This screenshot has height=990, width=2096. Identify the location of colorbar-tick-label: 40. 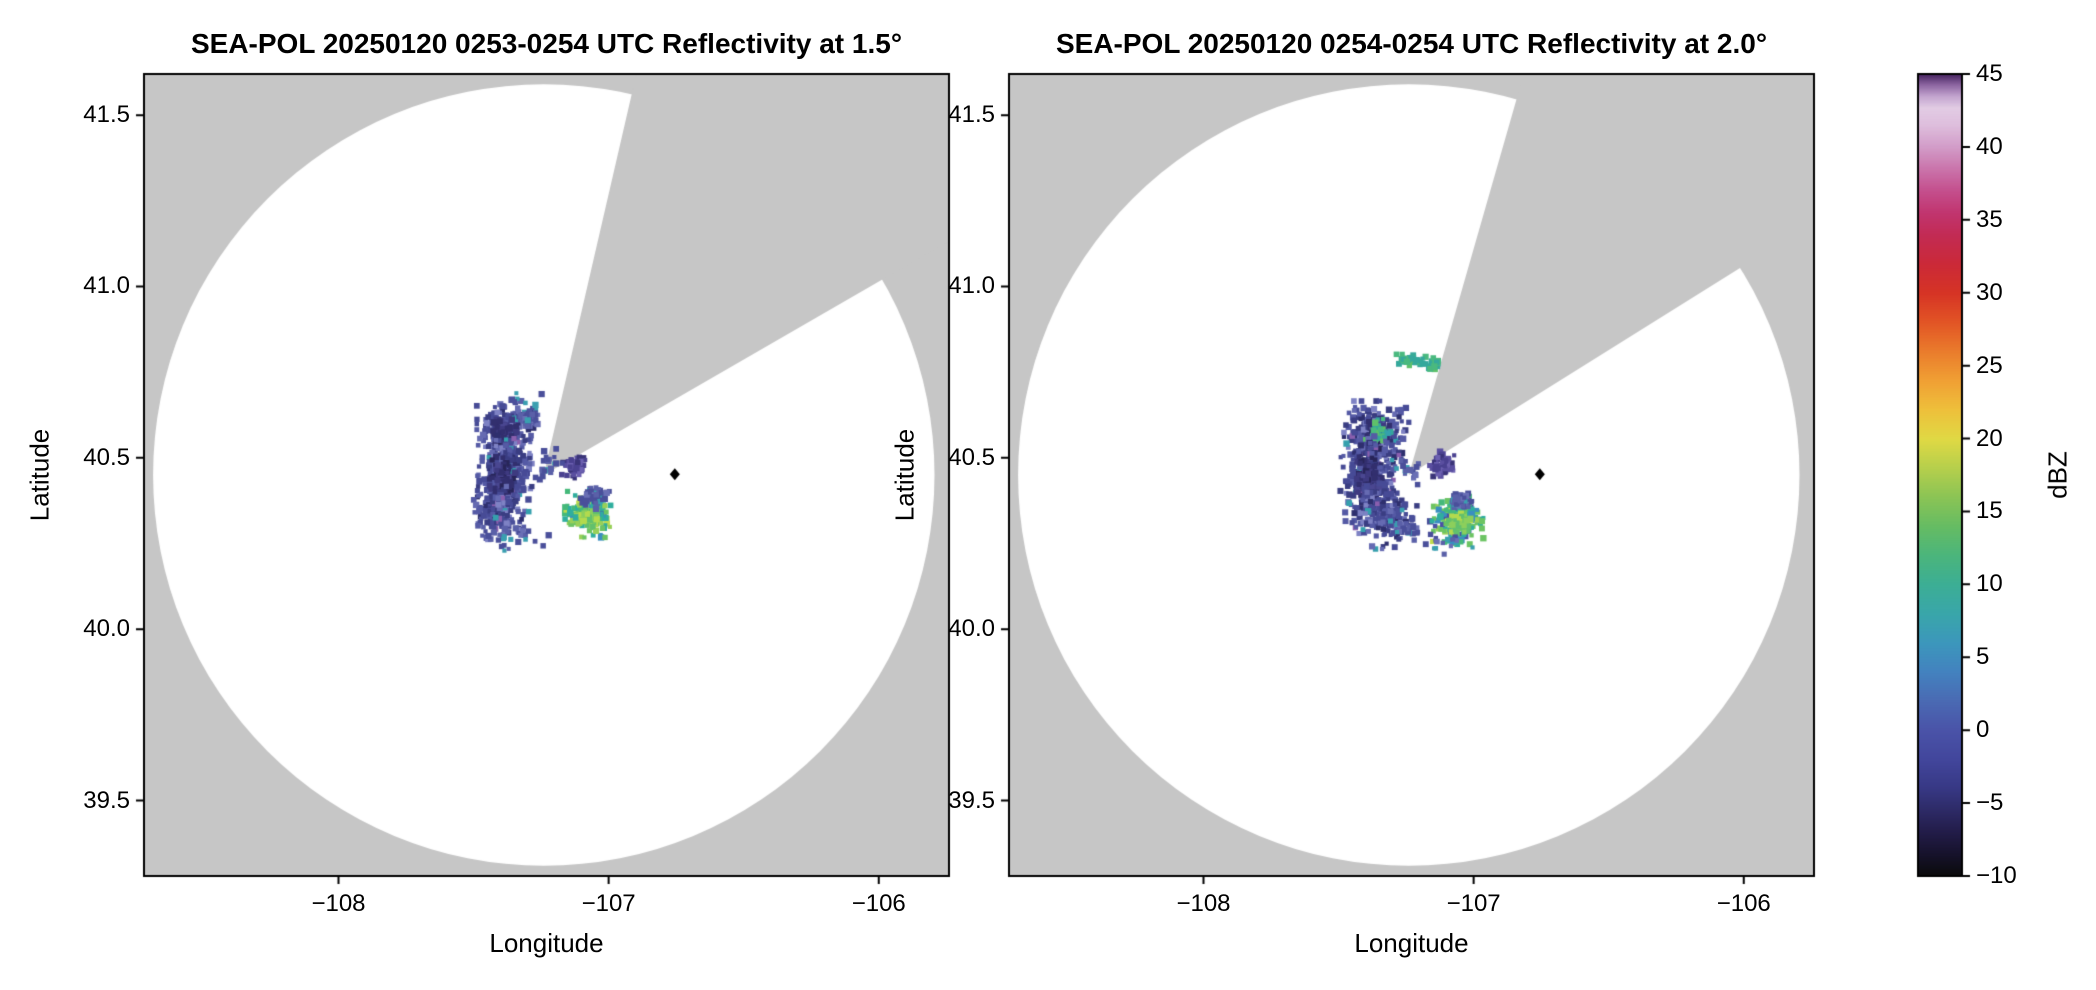
(1989, 146).